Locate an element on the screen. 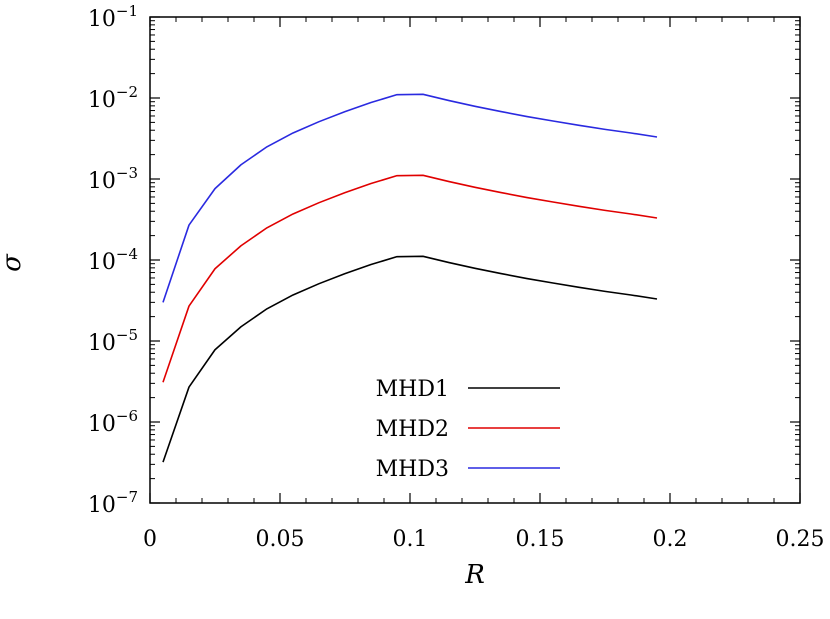 The image size is (830, 619). x-axis-label: R is located at coordinates (474, 575).